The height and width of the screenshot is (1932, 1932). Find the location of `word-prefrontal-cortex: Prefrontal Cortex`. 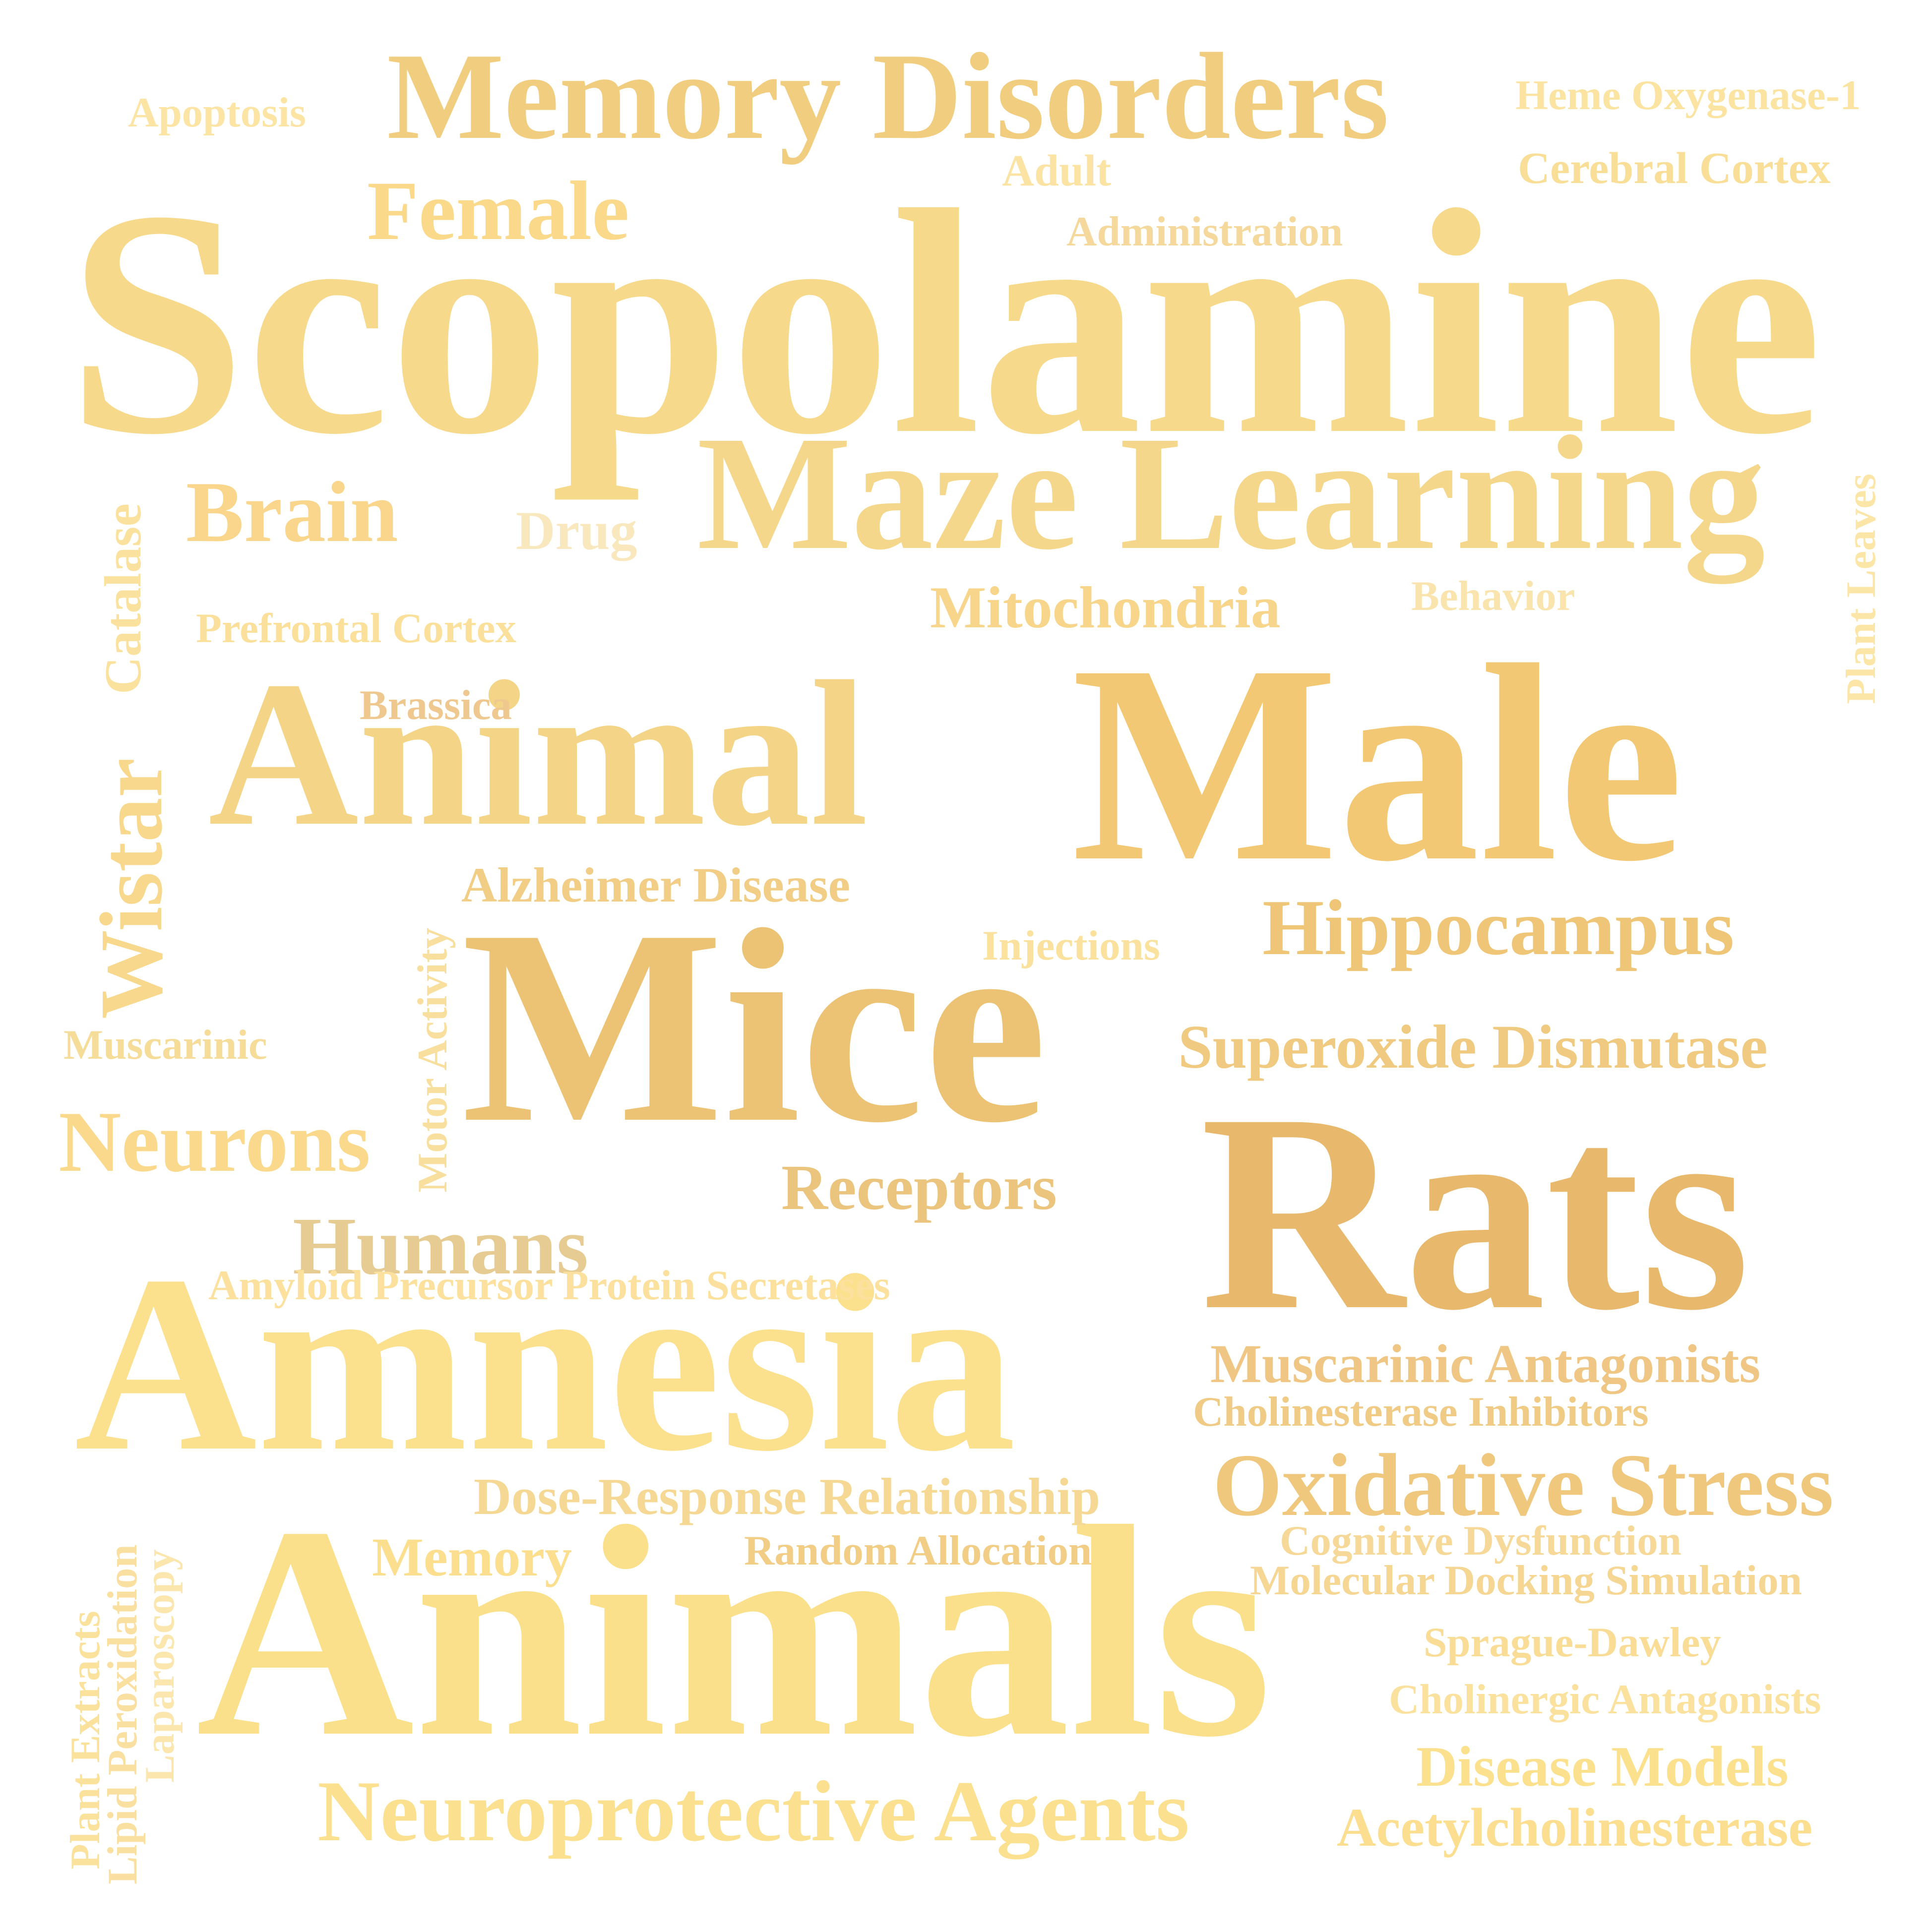

word-prefrontal-cortex: Prefrontal Cortex is located at coordinates (356, 628).